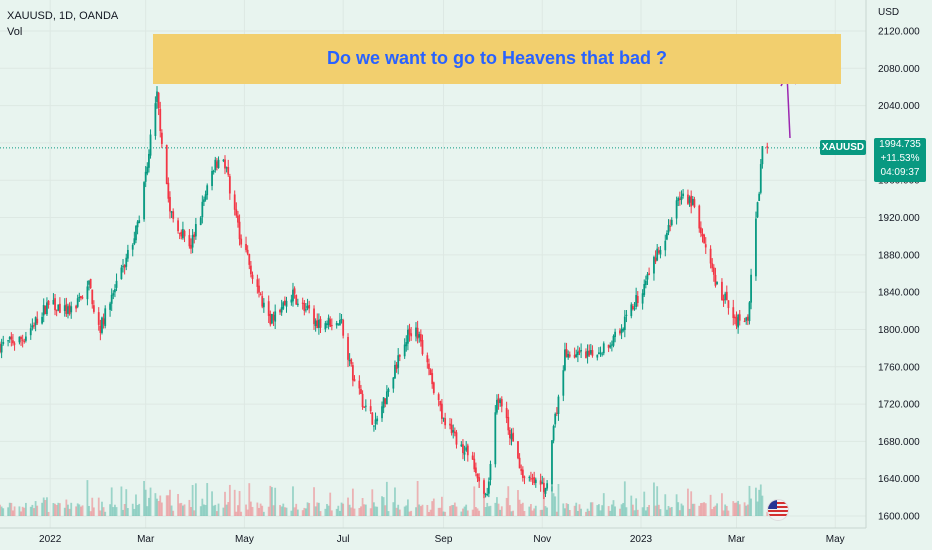 The height and width of the screenshot is (550, 932). I want to click on us-flag-icon, so click(778, 510).